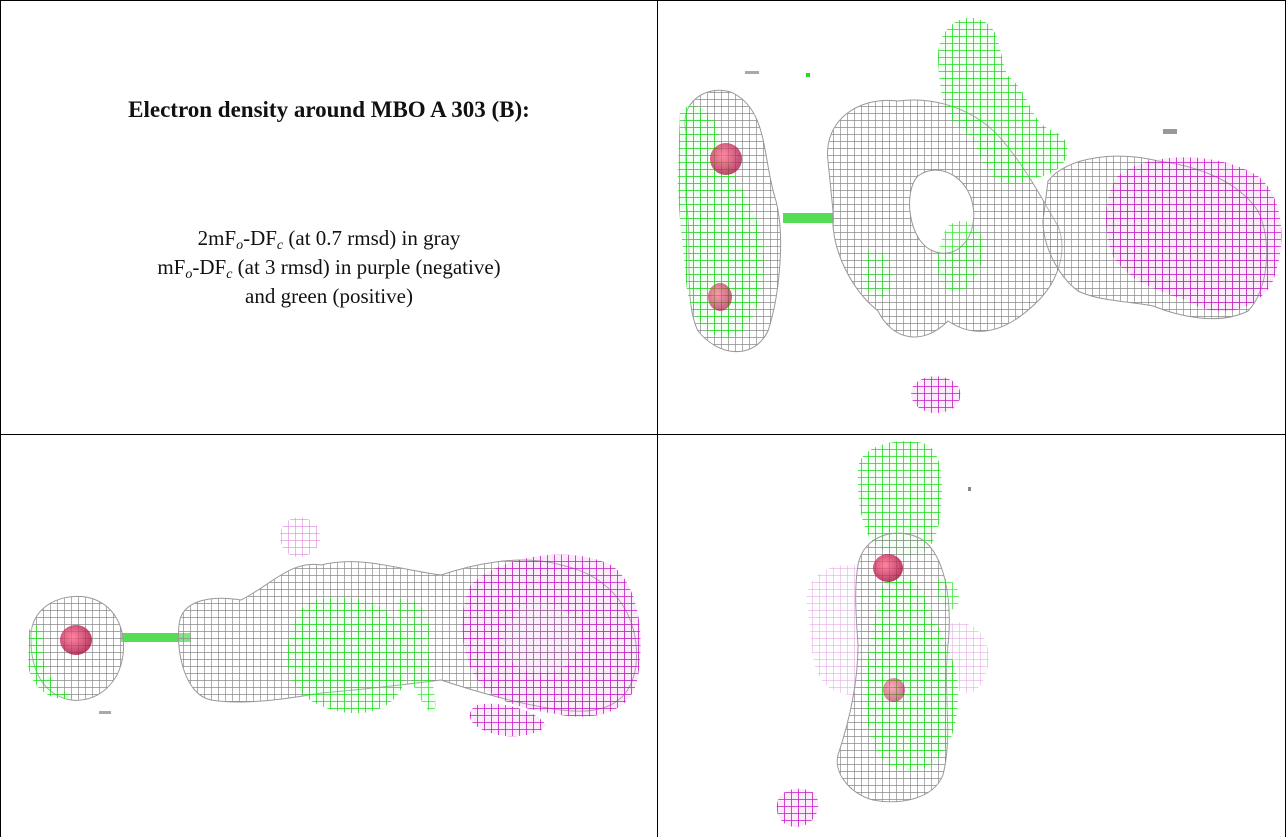 Image resolution: width=1286 pixels, height=837 pixels. Describe the element at coordinates (0, 418) in the screenshot. I see `border-left` at that location.